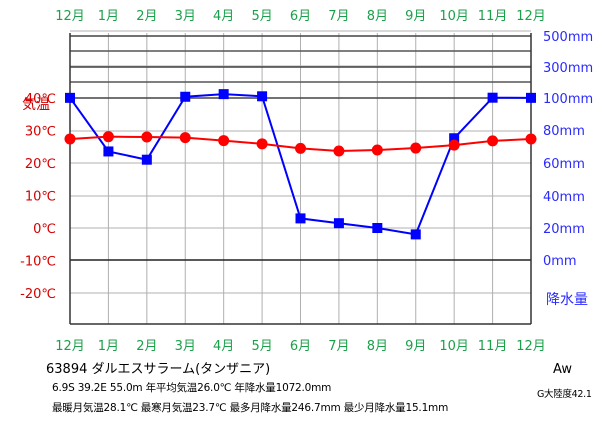 The image size is (611, 425). What do you see at coordinates (564, 229) in the screenshot?
I see `precipitation-tick-label: 20mm` at bounding box center [564, 229].